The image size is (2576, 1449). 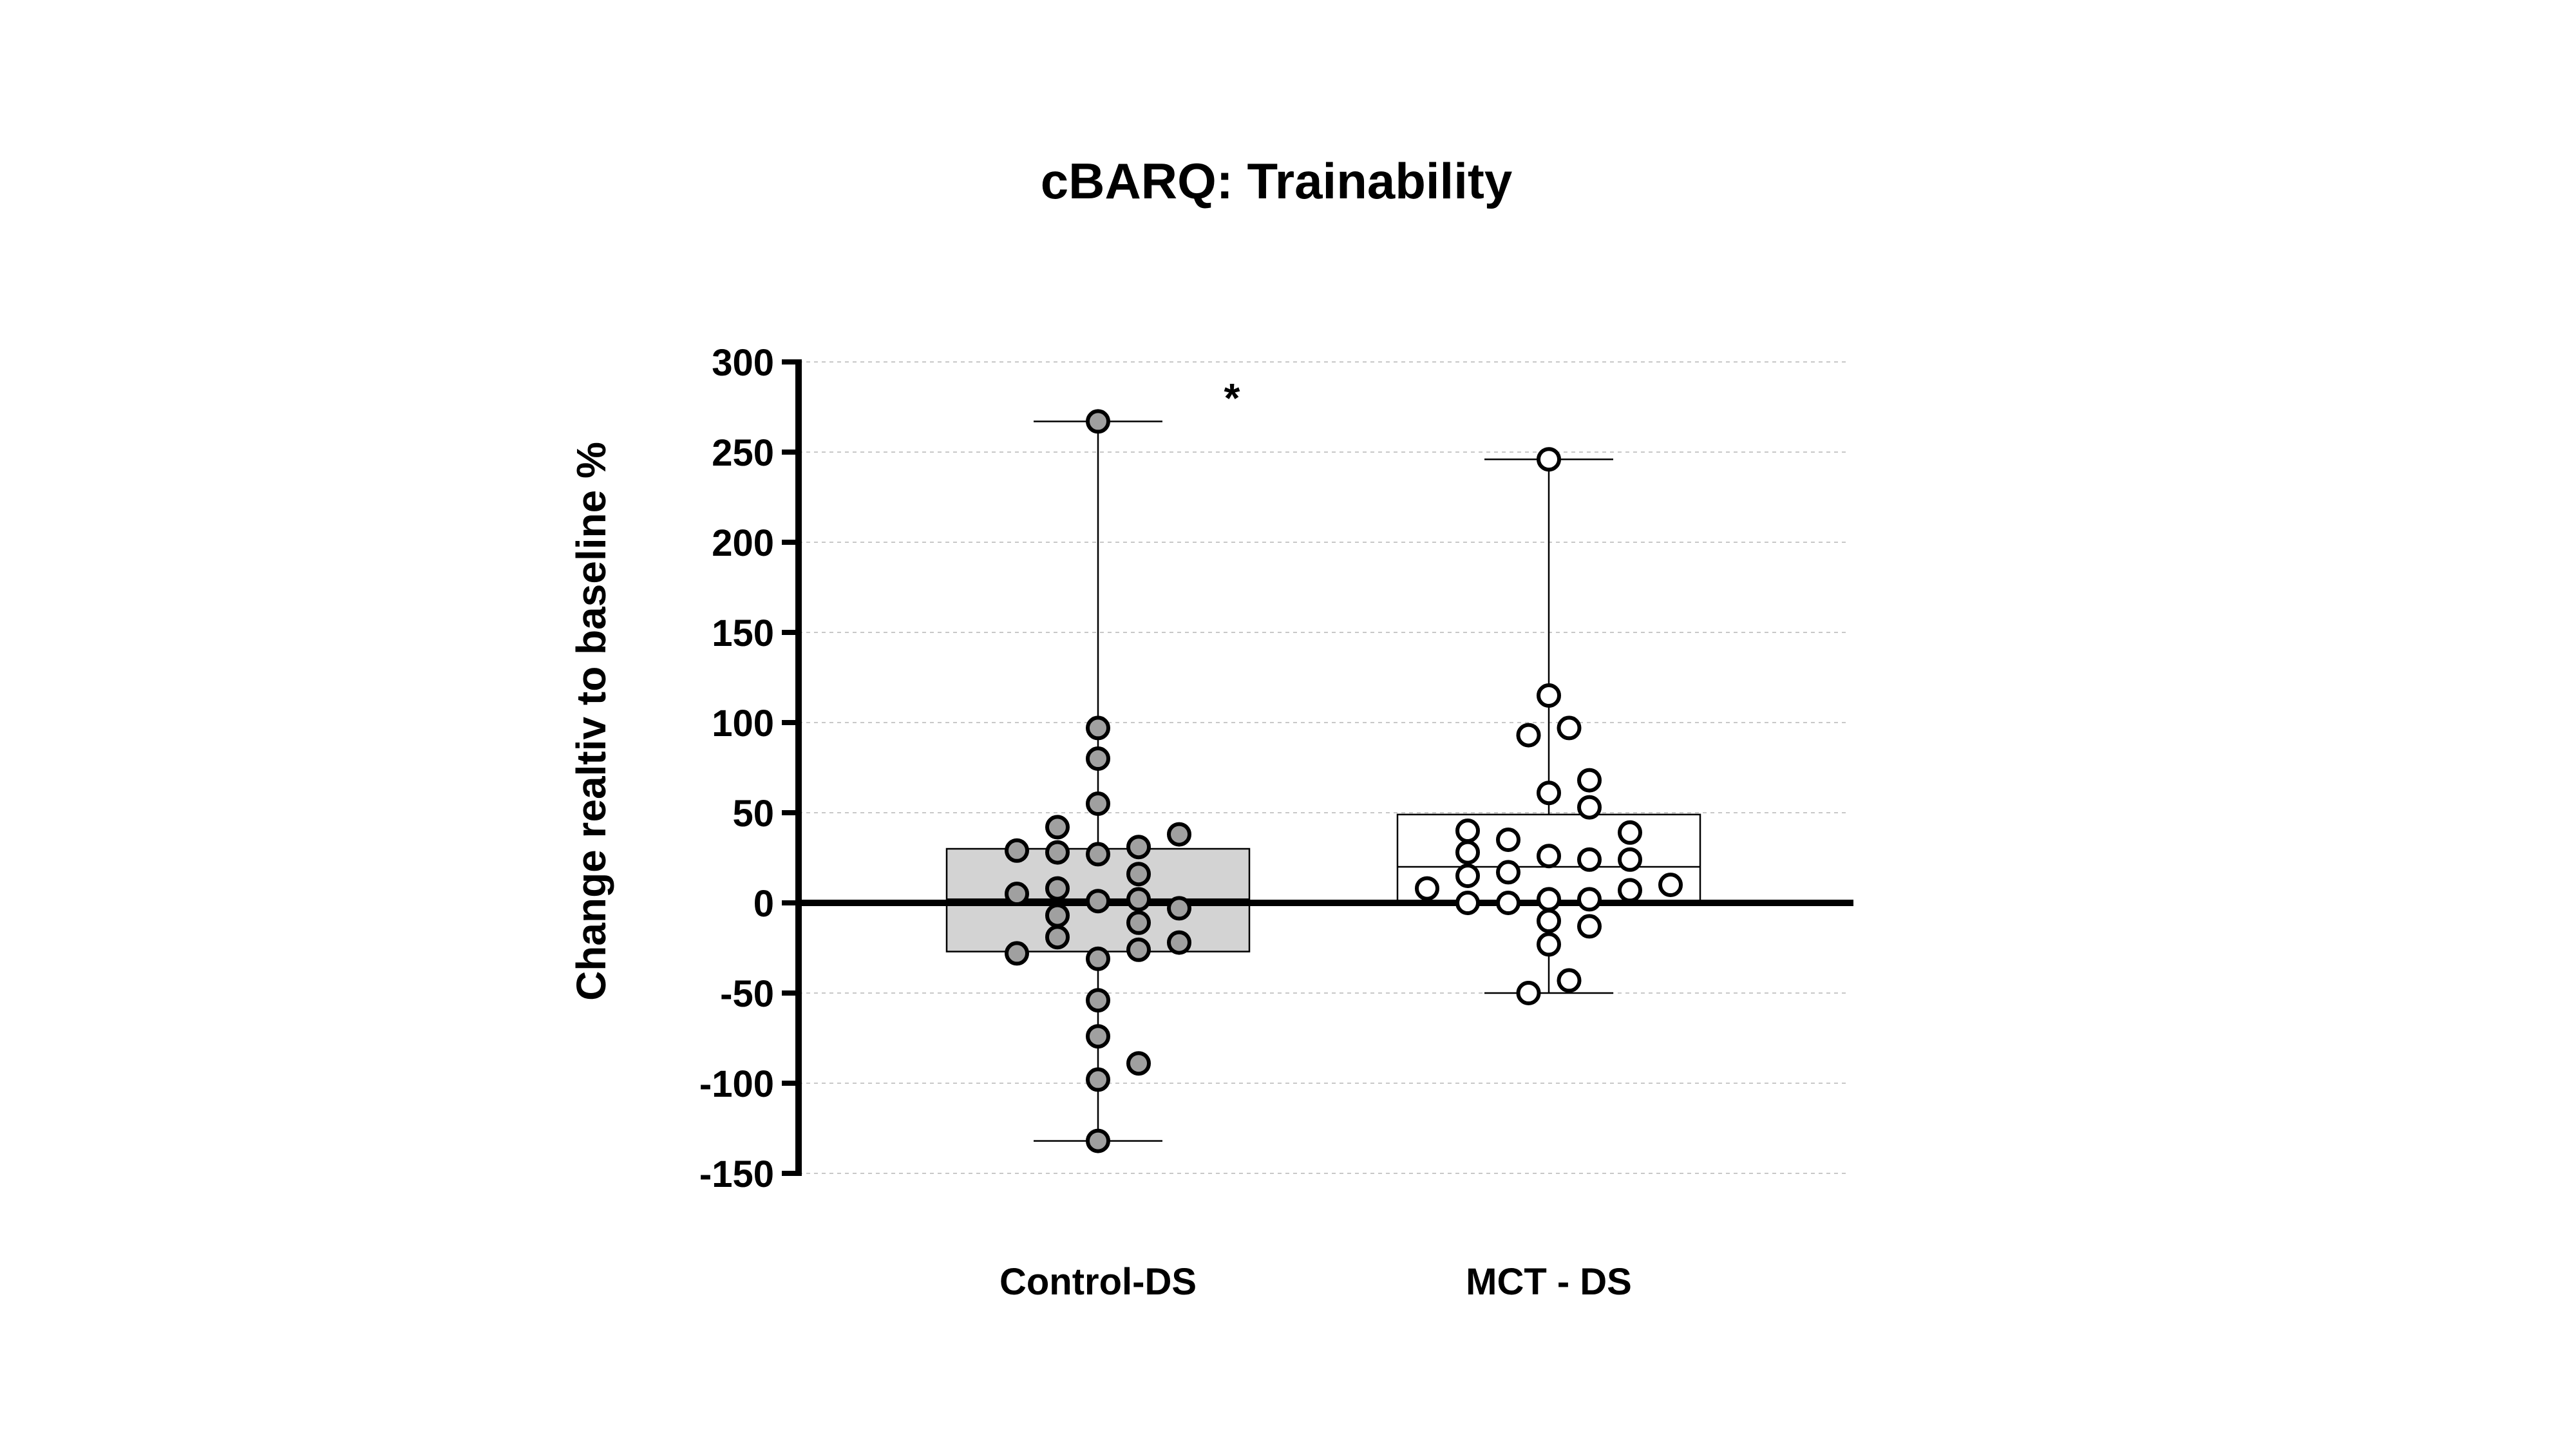 I want to click on y-axis: 300 250 200 150 100 50 0 -50 -100 -150, so click(x=750, y=769).